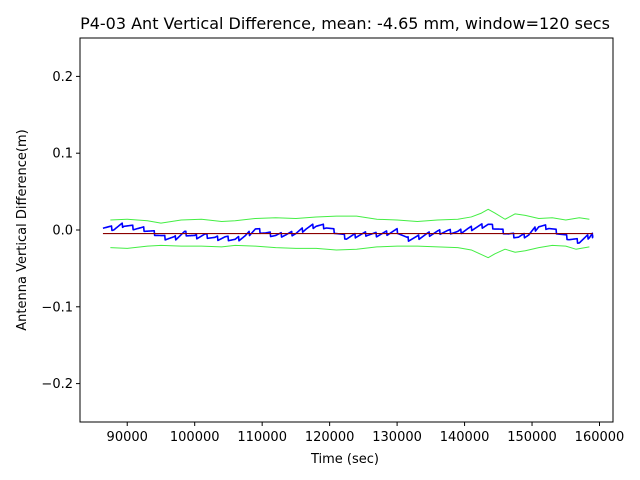 The width and height of the screenshot is (640, 480). What do you see at coordinates (262, 437) in the screenshot?
I see `x-tick-label: 110000` at bounding box center [262, 437].